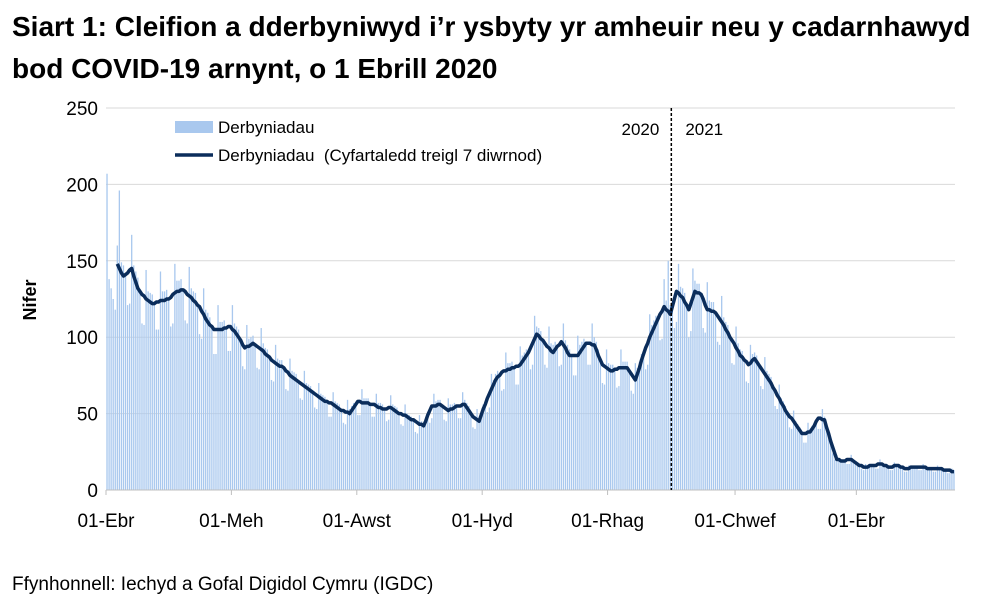  Describe the element at coordinates (92, 491) in the screenshot. I see `y-tick-label: 0` at that location.